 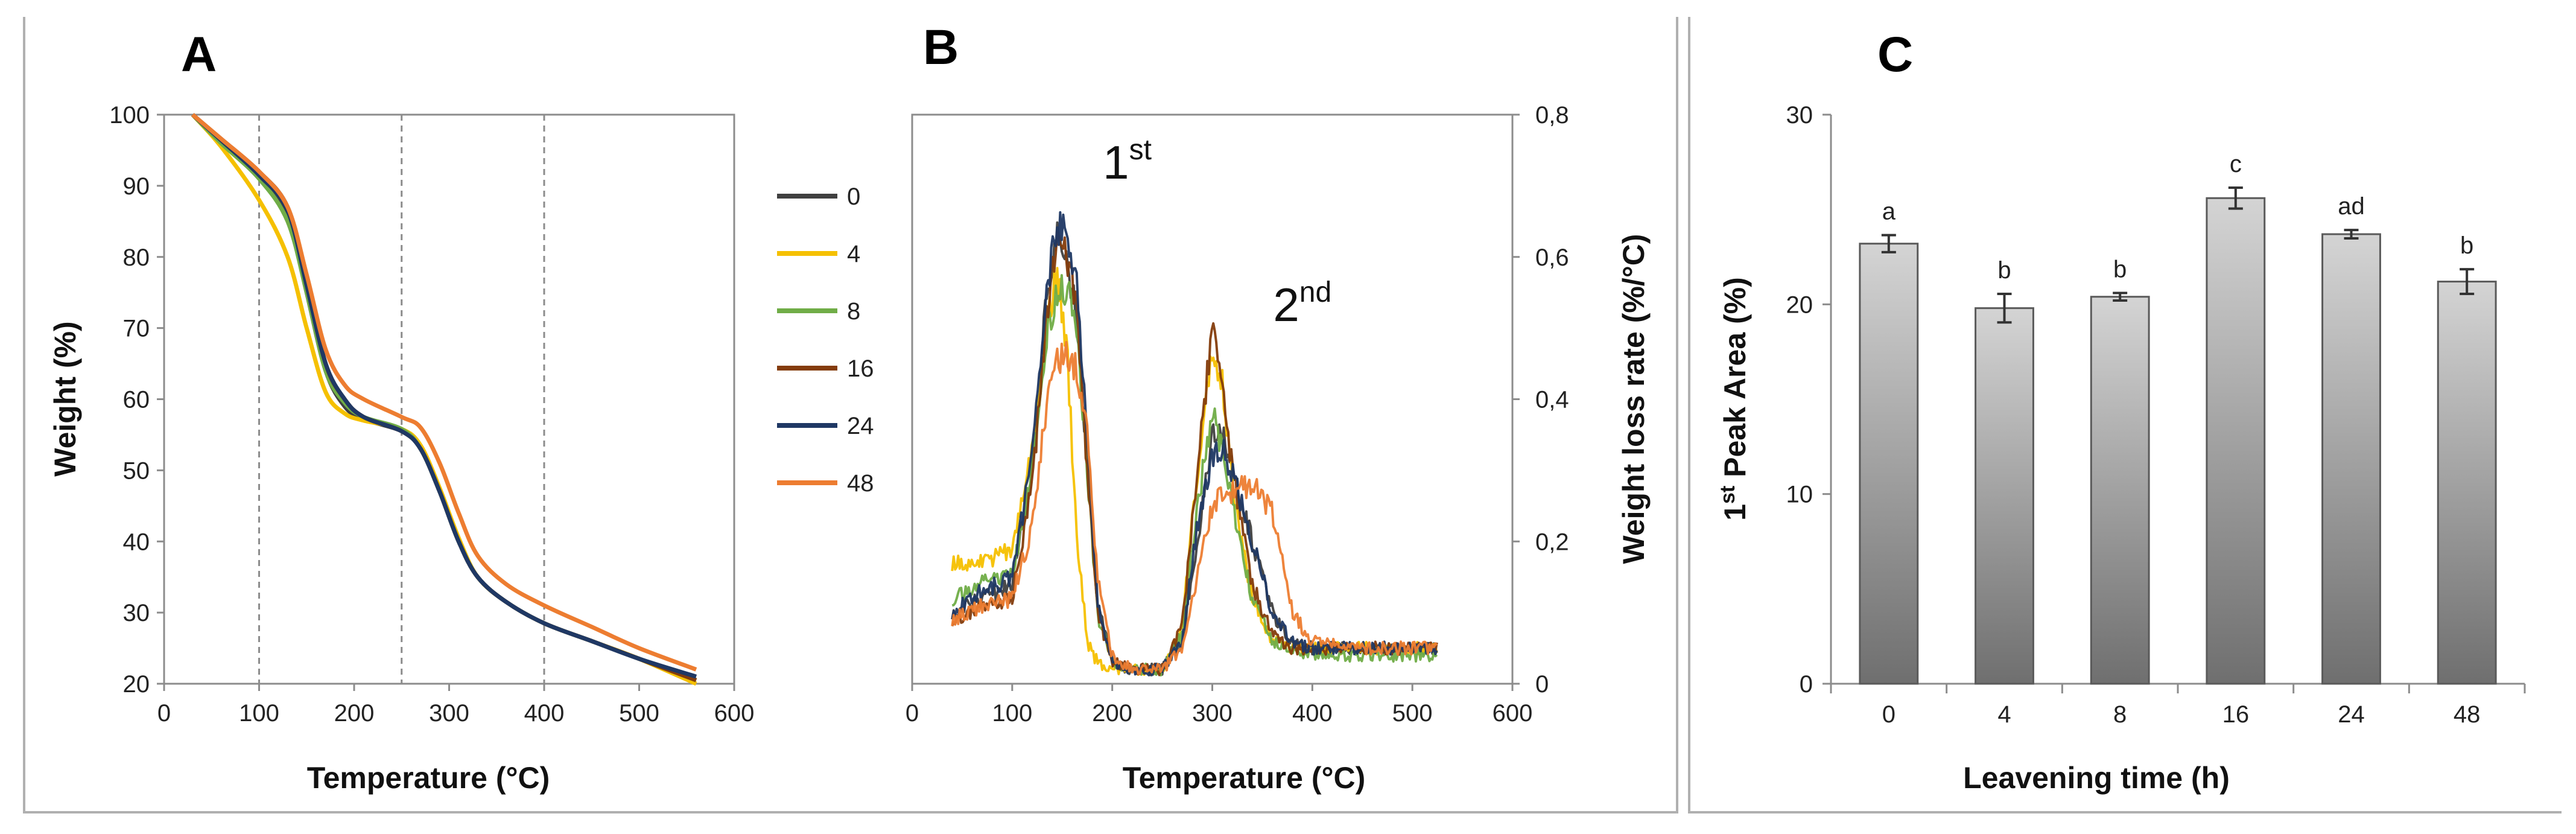 I want to click on panel-a-x-ticks: 0 100 200 300 400 500 600, so click(x=456, y=705).